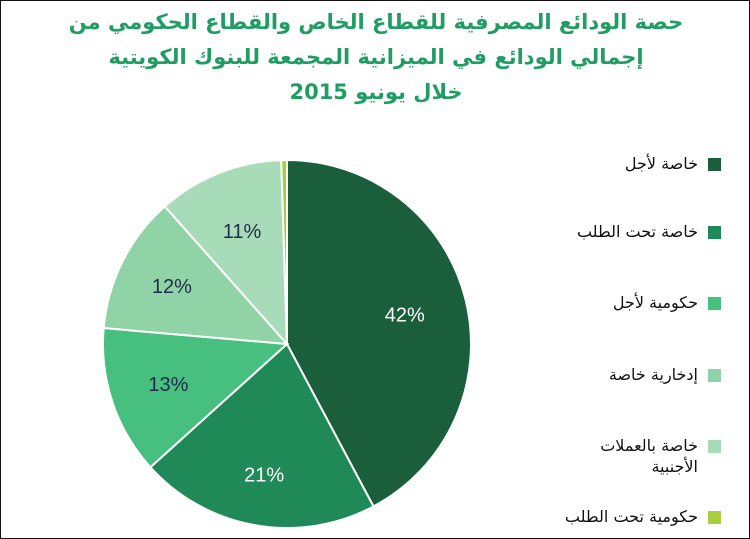  I want to click on legend-label-private-foreign-currency: خاصة بالعملات الأجنبية, so click(649, 456).